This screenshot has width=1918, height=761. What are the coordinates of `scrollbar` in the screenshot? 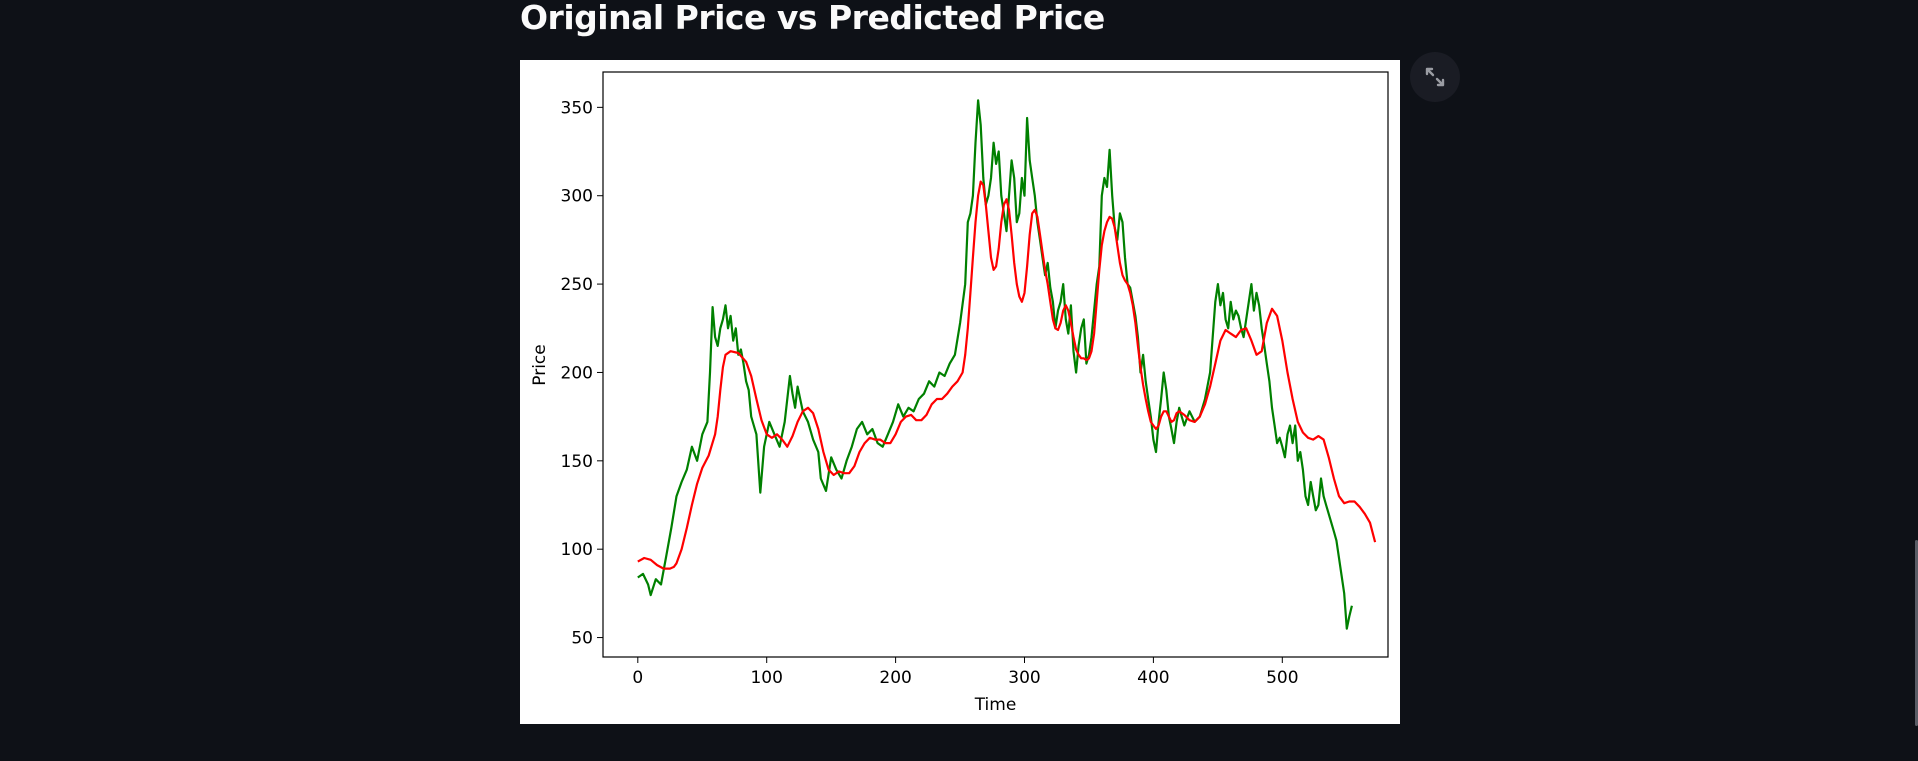 It's located at (1916, 633).